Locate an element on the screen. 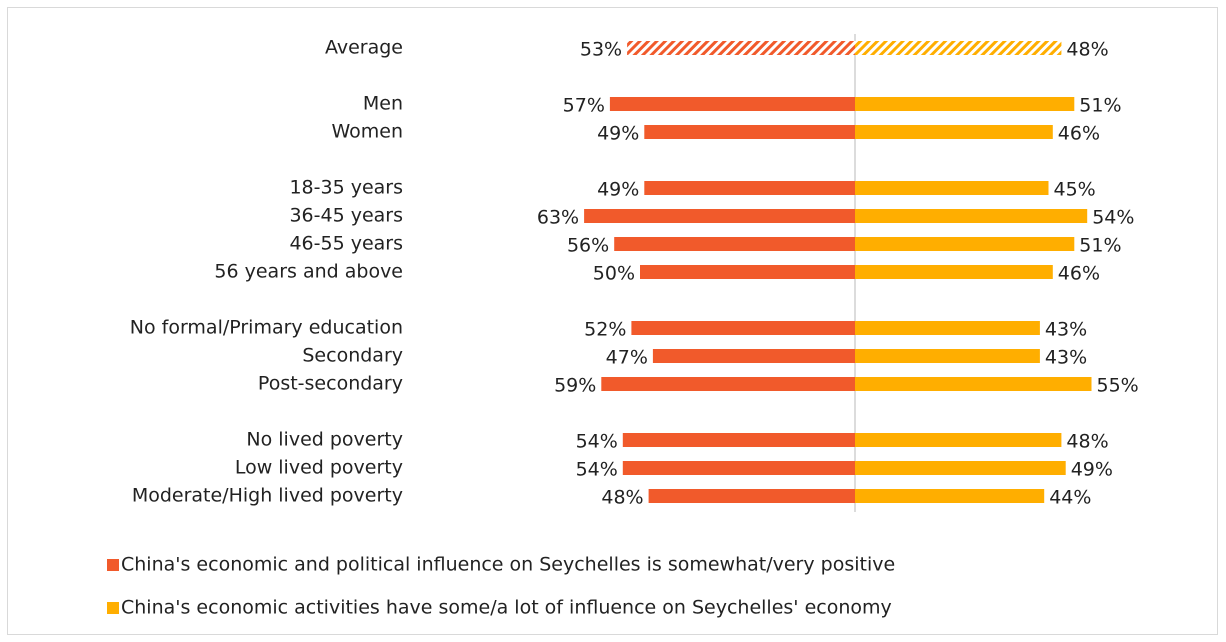 The height and width of the screenshot is (642, 1226). value-label: 50% is located at coordinates (614, 274).